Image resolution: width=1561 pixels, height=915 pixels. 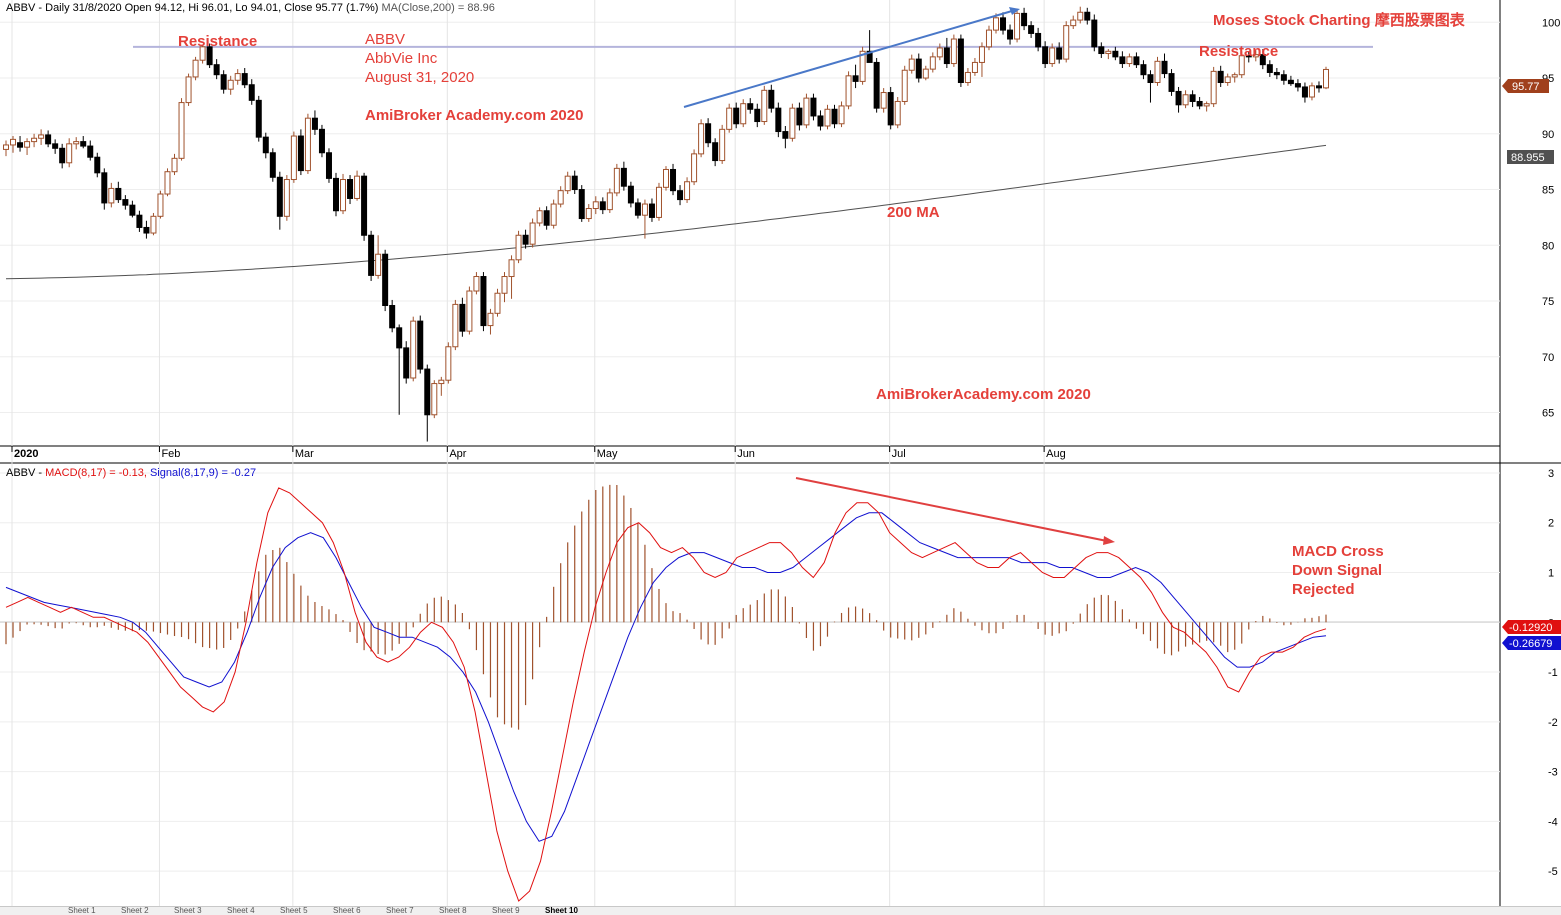 What do you see at coordinates (1530, 628) in the screenshot?
I see `svg-text: -0.12920` at bounding box center [1530, 628].